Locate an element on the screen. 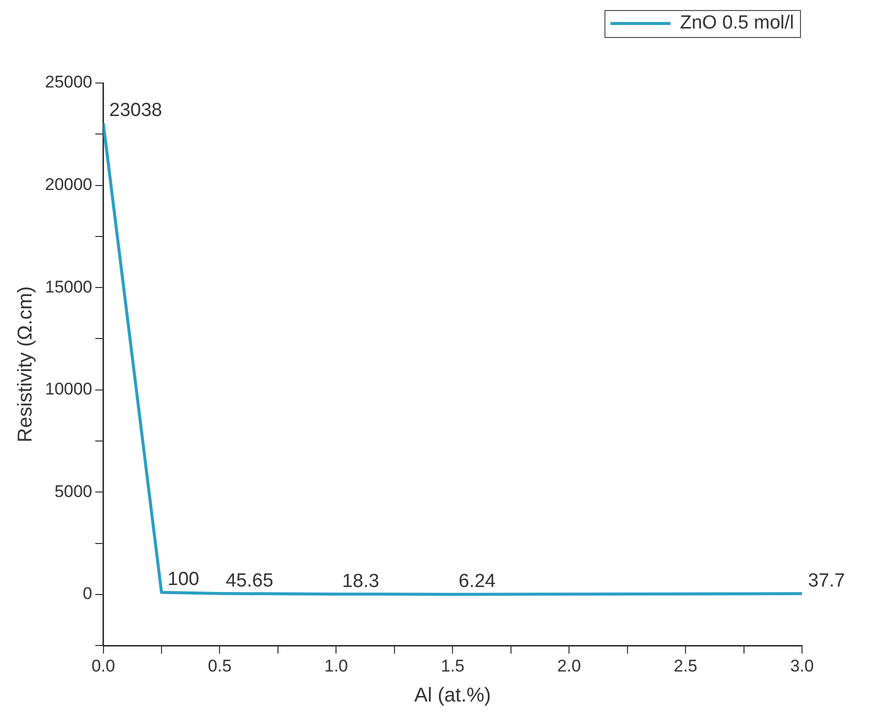 This screenshot has width=882, height=722. x-tick-label: 2.0 is located at coordinates (569, 666).